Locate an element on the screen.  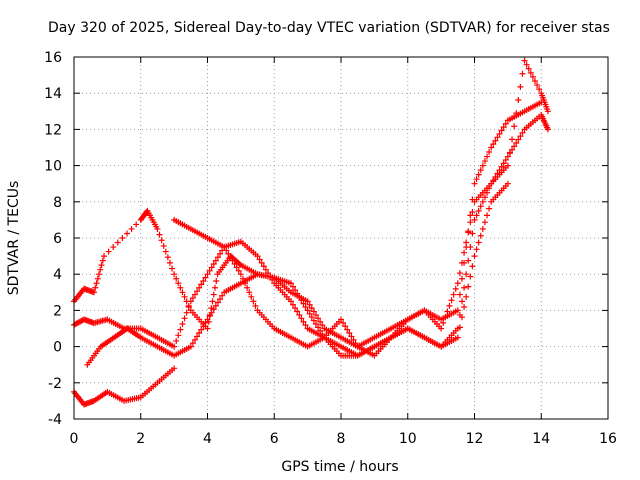
x-tick-label: 6 is located at coordinates (274, 439).